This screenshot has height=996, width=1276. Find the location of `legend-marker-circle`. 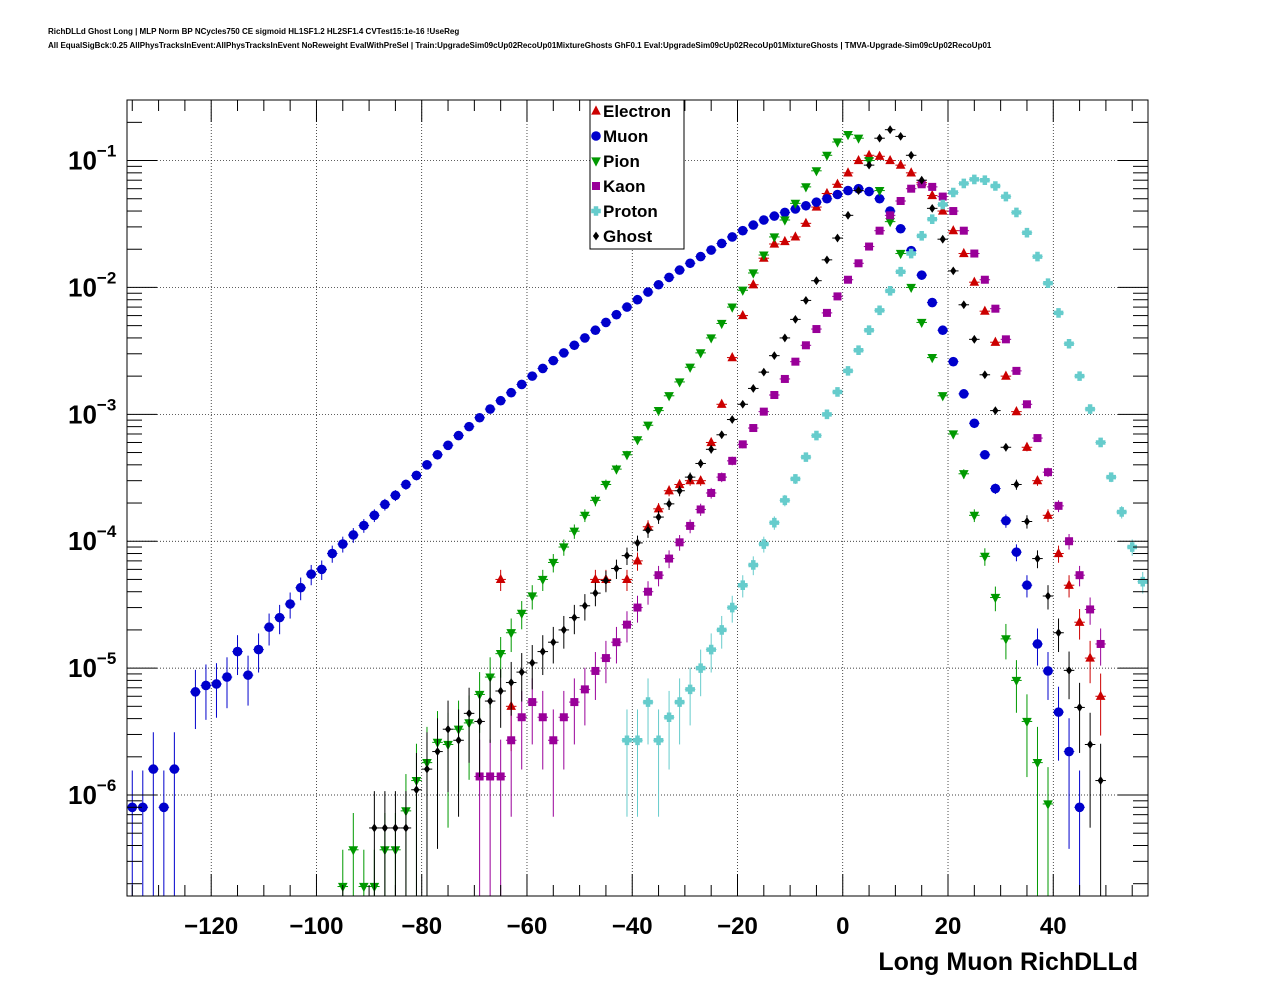

legend-marker-circle is located at coordinates (596, 136).